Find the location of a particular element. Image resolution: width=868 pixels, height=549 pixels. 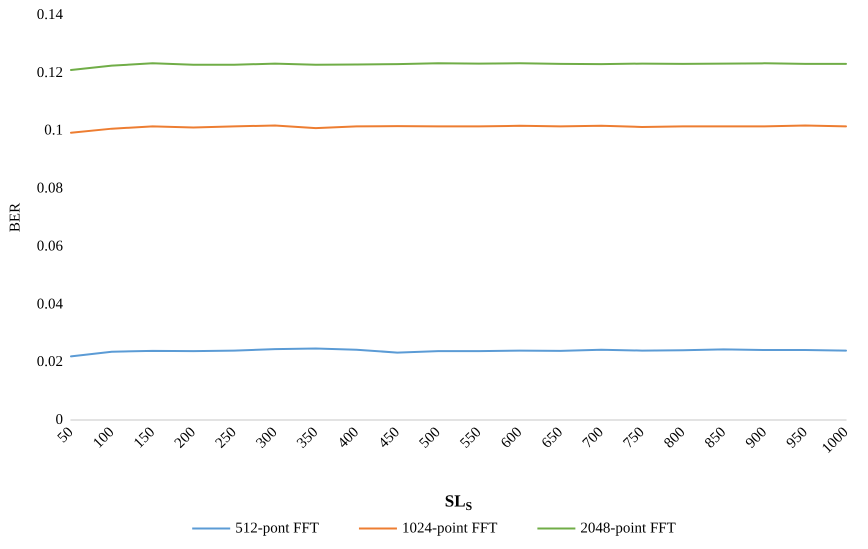

legend-label: 512-pont FFT is located at coordinates (277, 528).